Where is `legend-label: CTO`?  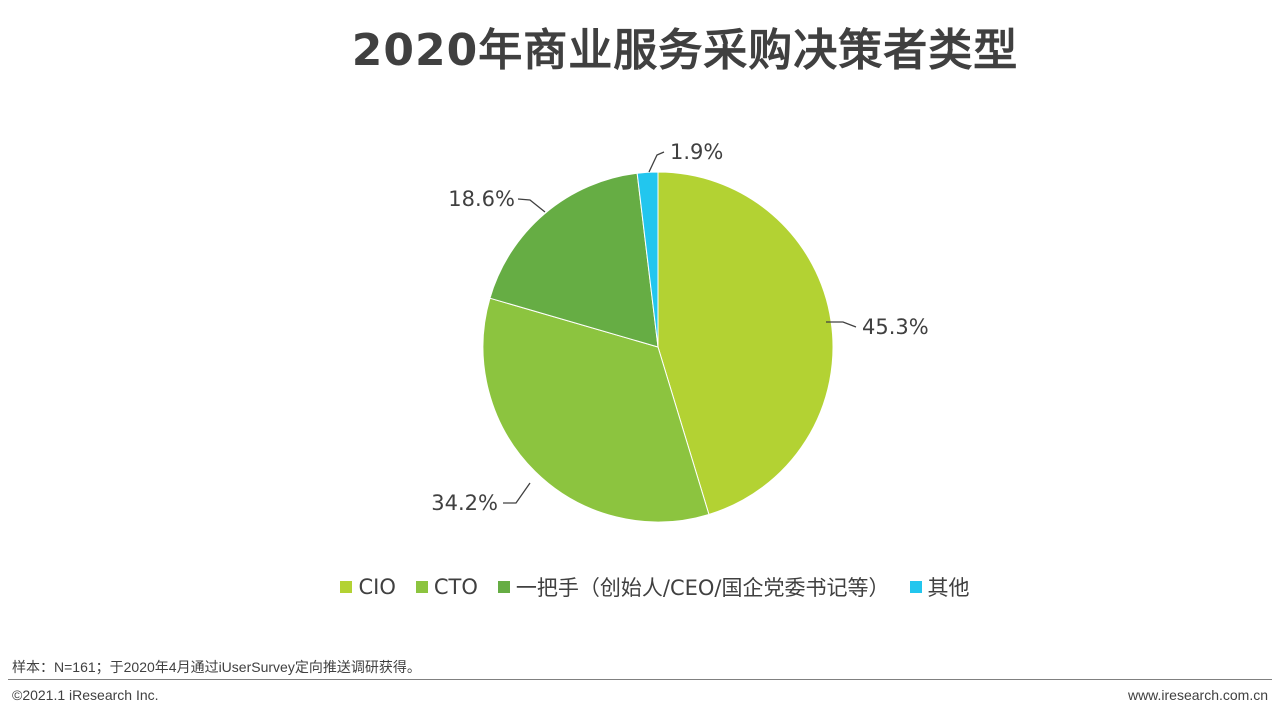
legend-label: CTO is located at coordinates (455, 587).